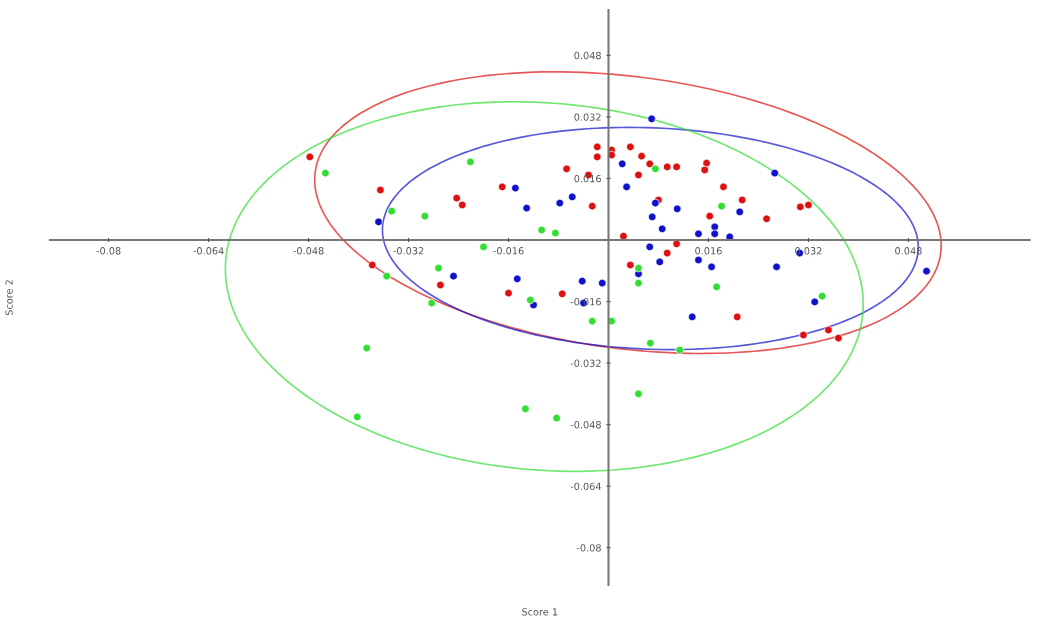 The width and height of the screenshot is (1039, 625). What do you see at coordinates (588, 548) in the screenshot?
I see `y-tick-label: -0.08` at bounding box center [588, 548].